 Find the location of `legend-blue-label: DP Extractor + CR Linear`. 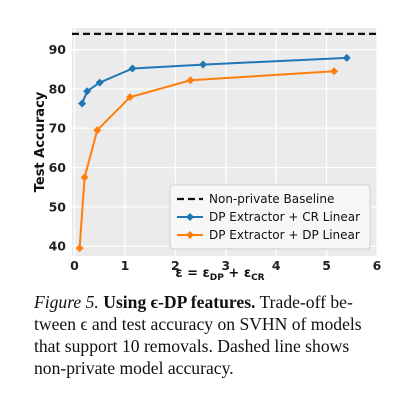

legend-blue-label: DP Extractor + CR Linear is located at coordinates (284, 217).